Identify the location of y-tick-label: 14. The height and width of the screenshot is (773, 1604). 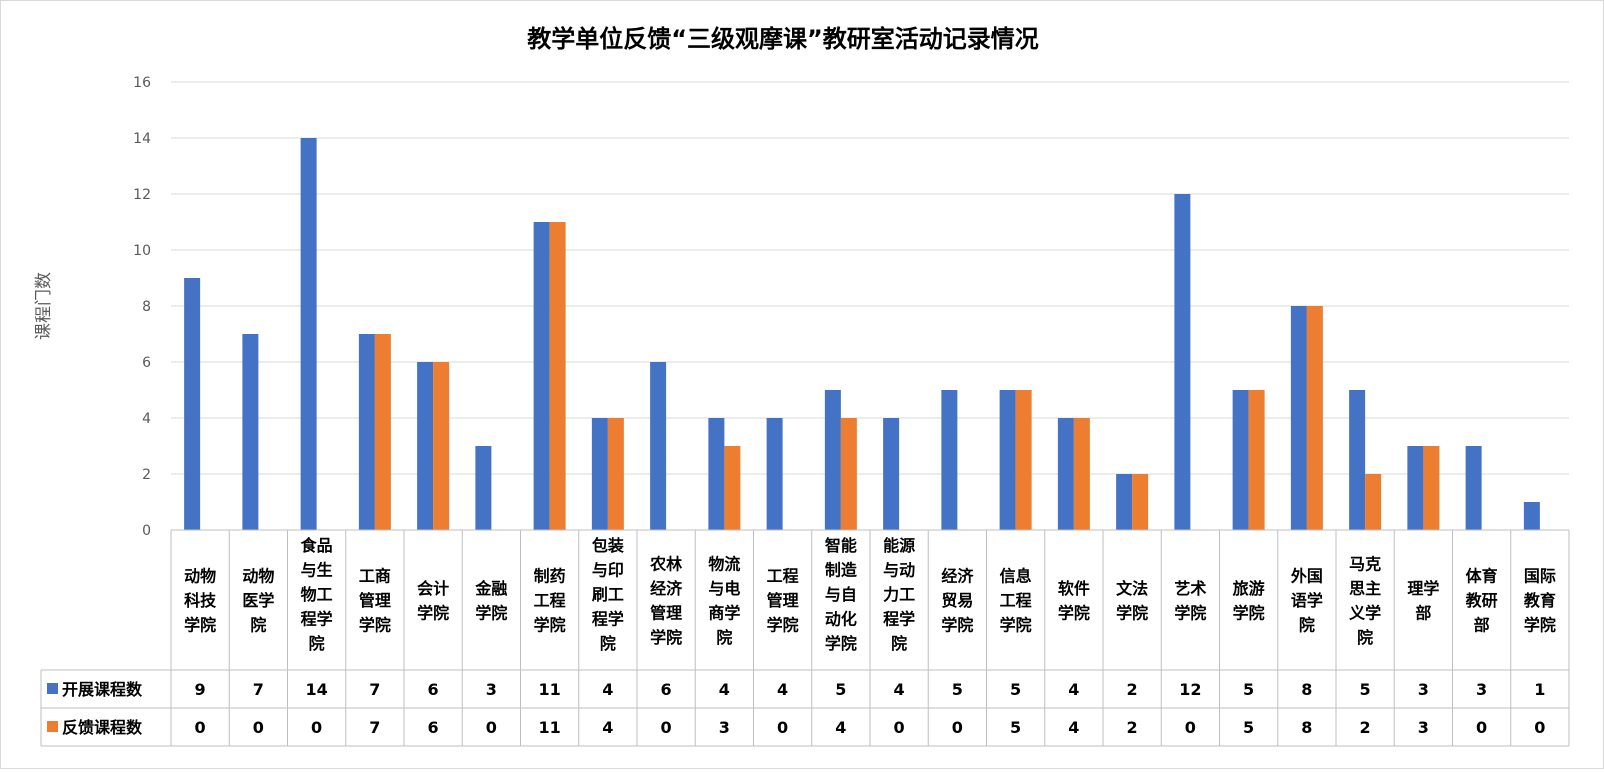
(142, 139).